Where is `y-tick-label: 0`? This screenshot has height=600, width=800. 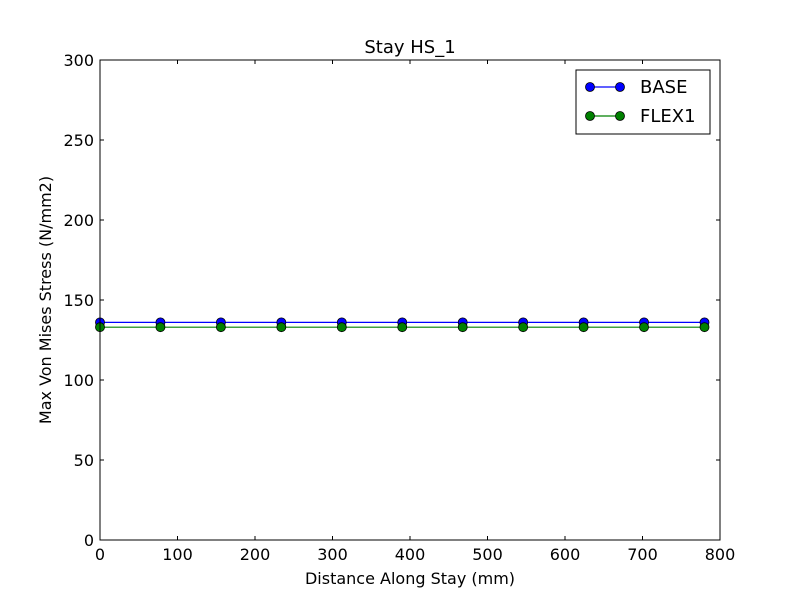
y-tick-label: 0 is located at coordinates (89, 540).